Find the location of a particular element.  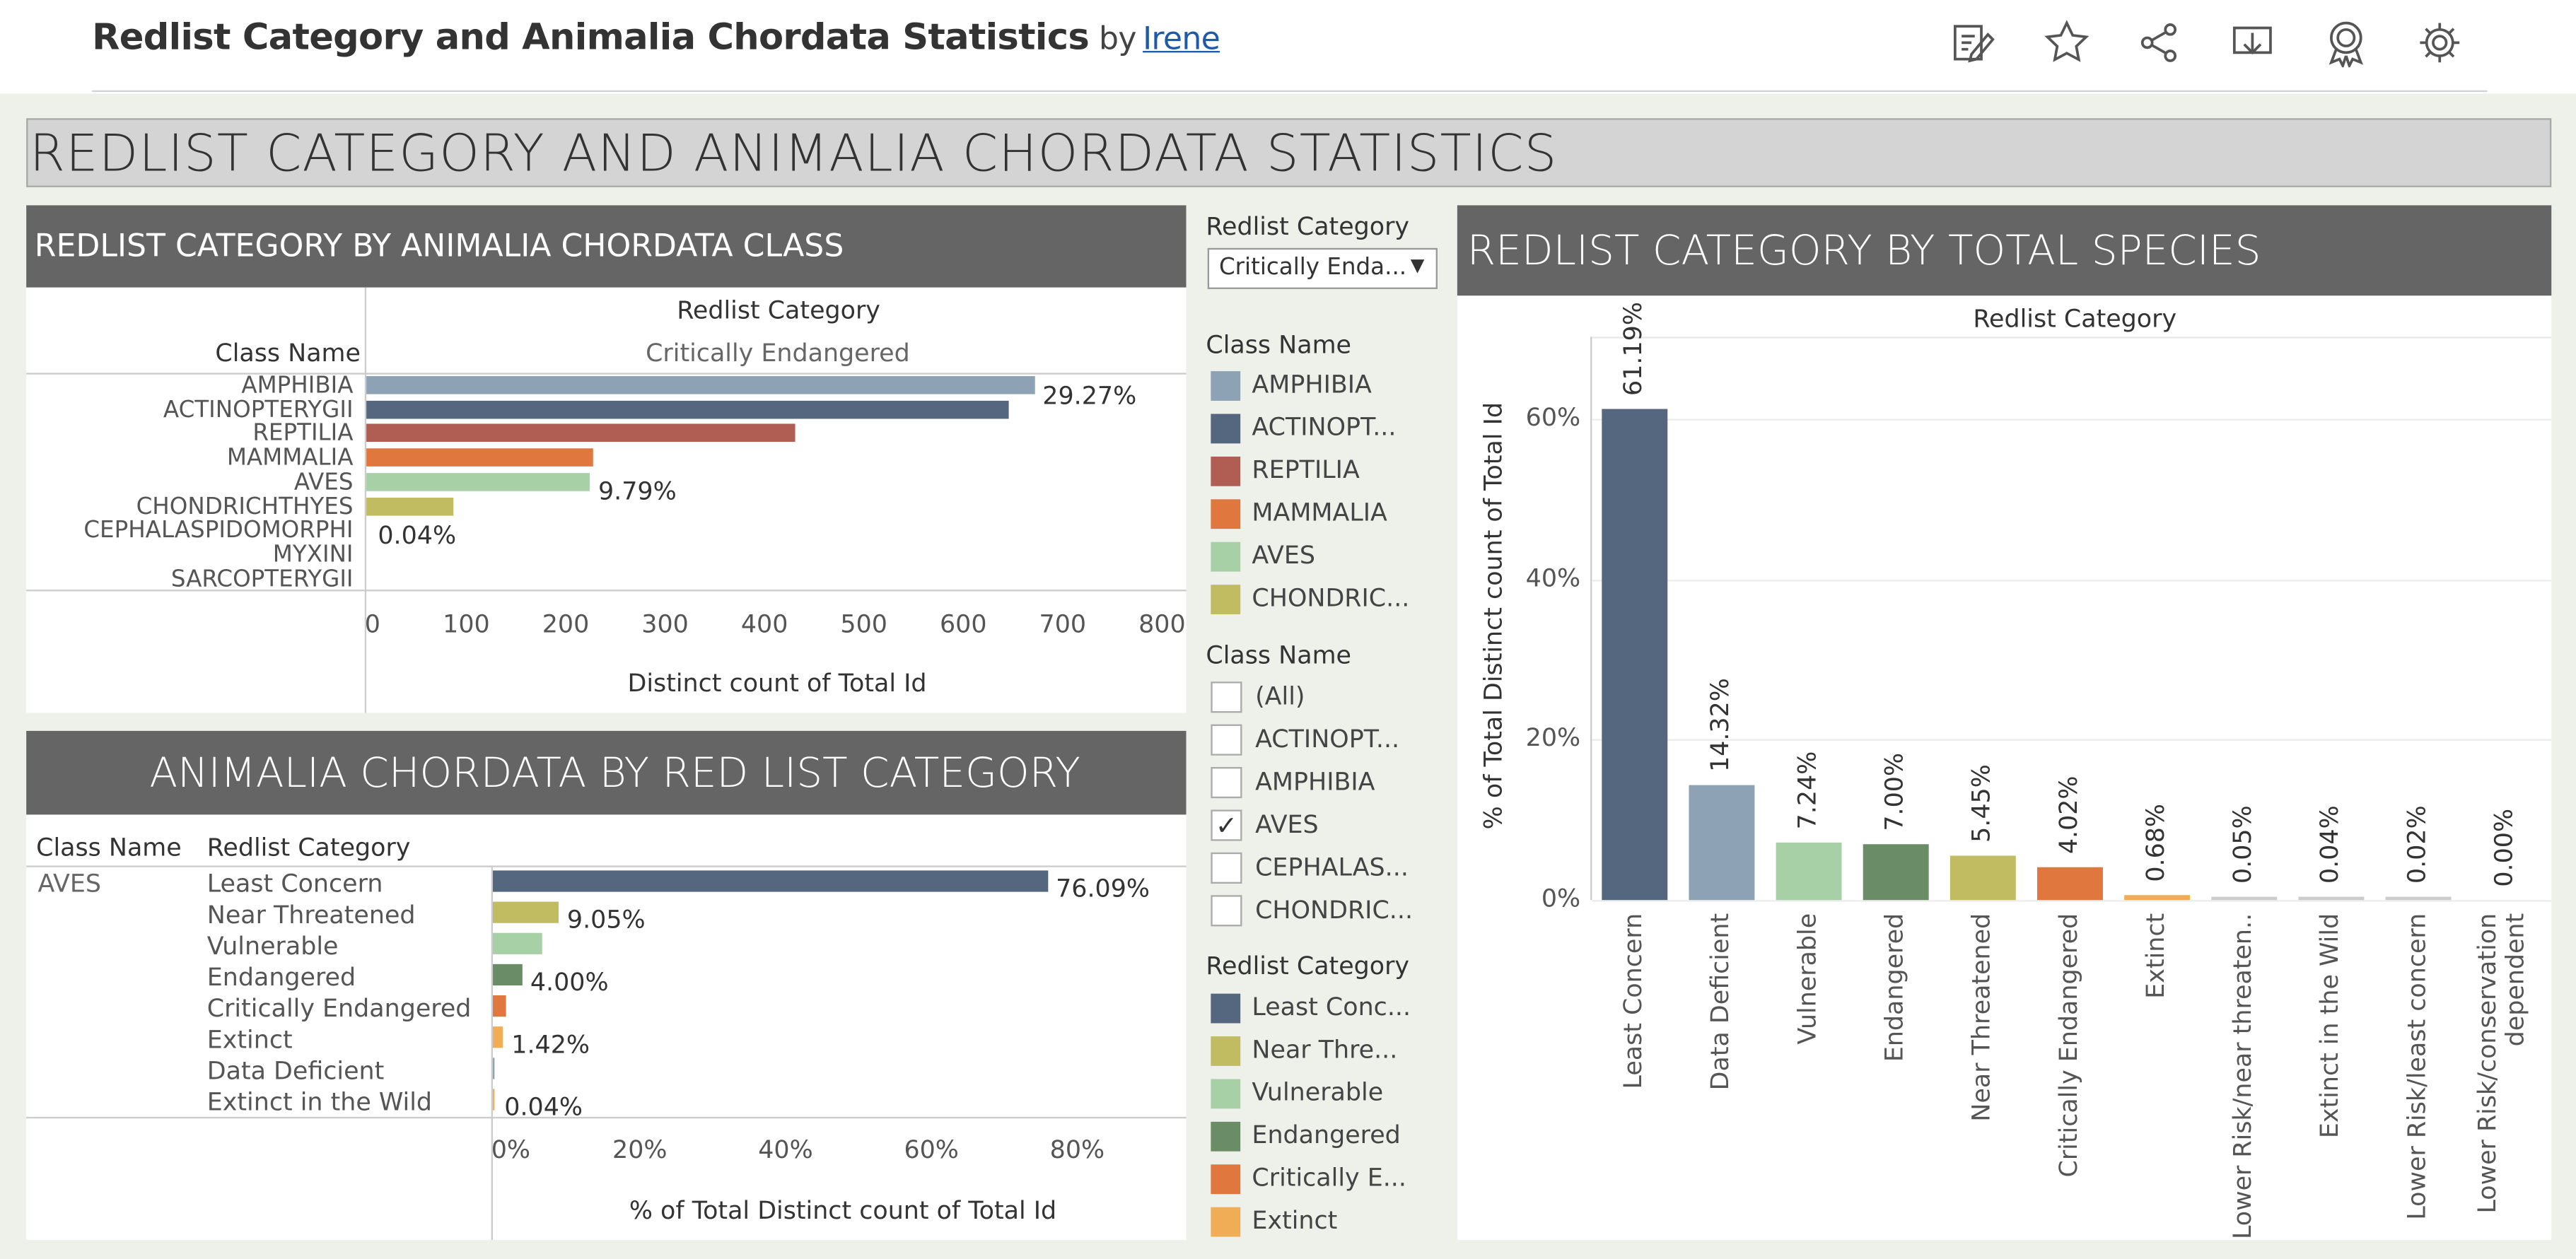

star-icon is located at coordinates (2067, 43).